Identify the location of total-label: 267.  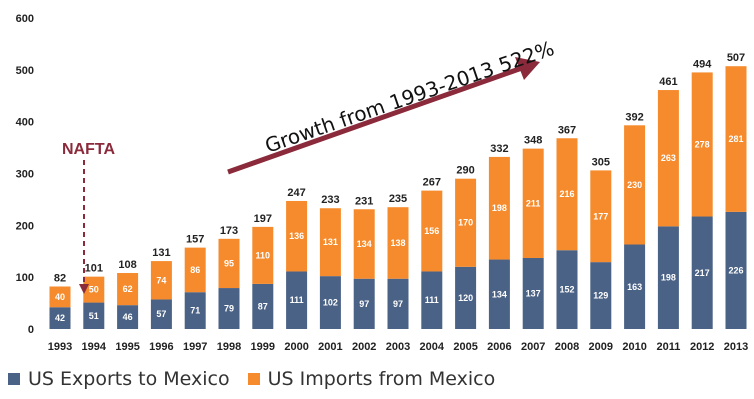
(432, 183).